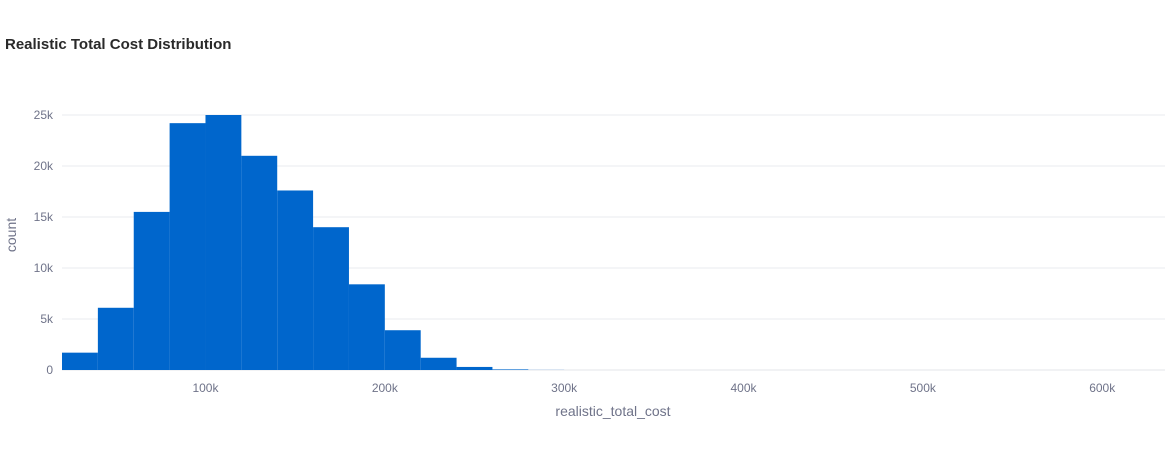 This screenshot has height=450, width=1165. I want to click on chart-title: Realistic Total Cost Distribution, so click(118, 44).